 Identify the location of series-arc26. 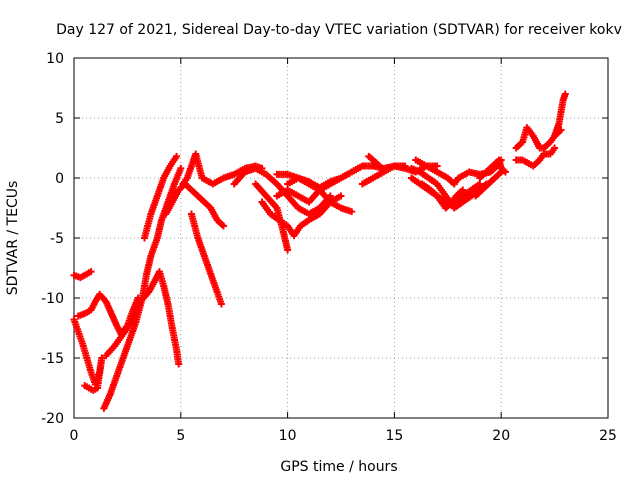
(560, 115).